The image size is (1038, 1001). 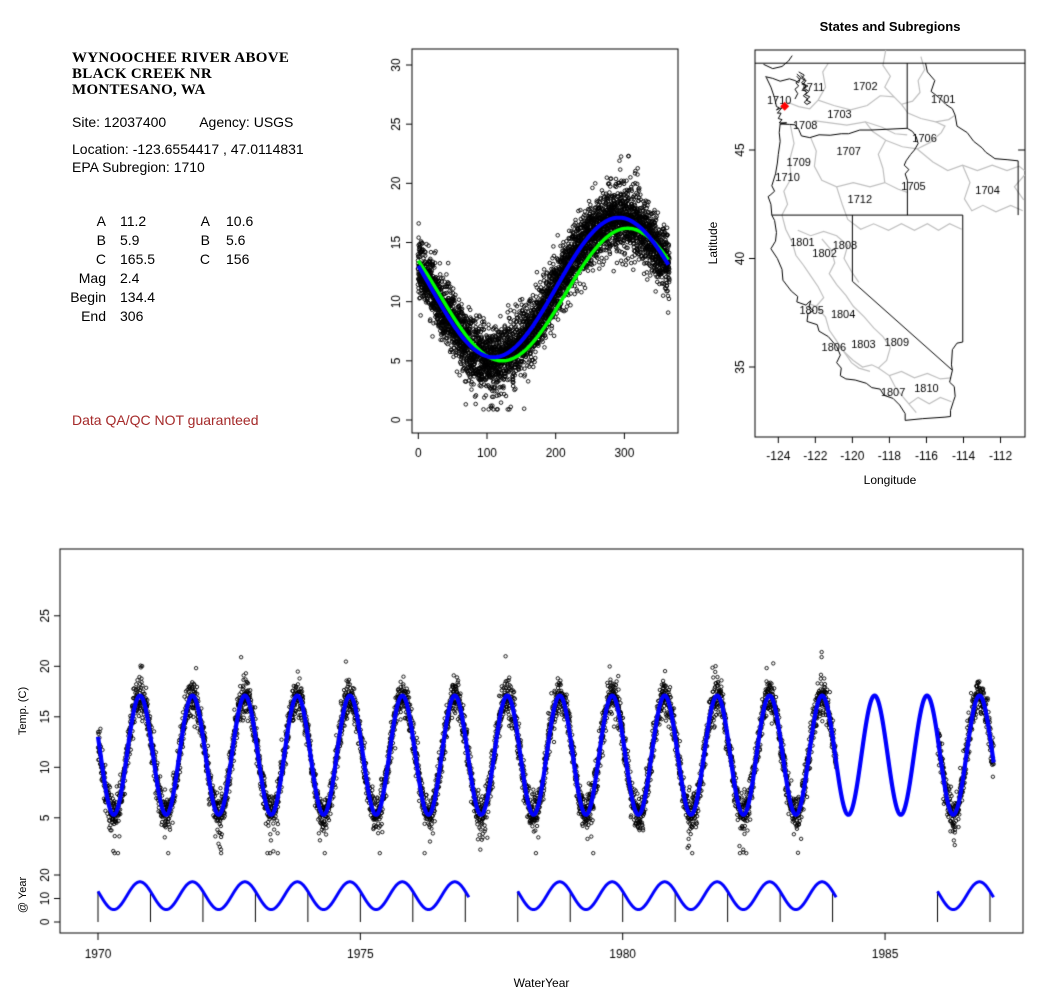 I want to click on agency-label: Agency:, so click(x=224, y=122).